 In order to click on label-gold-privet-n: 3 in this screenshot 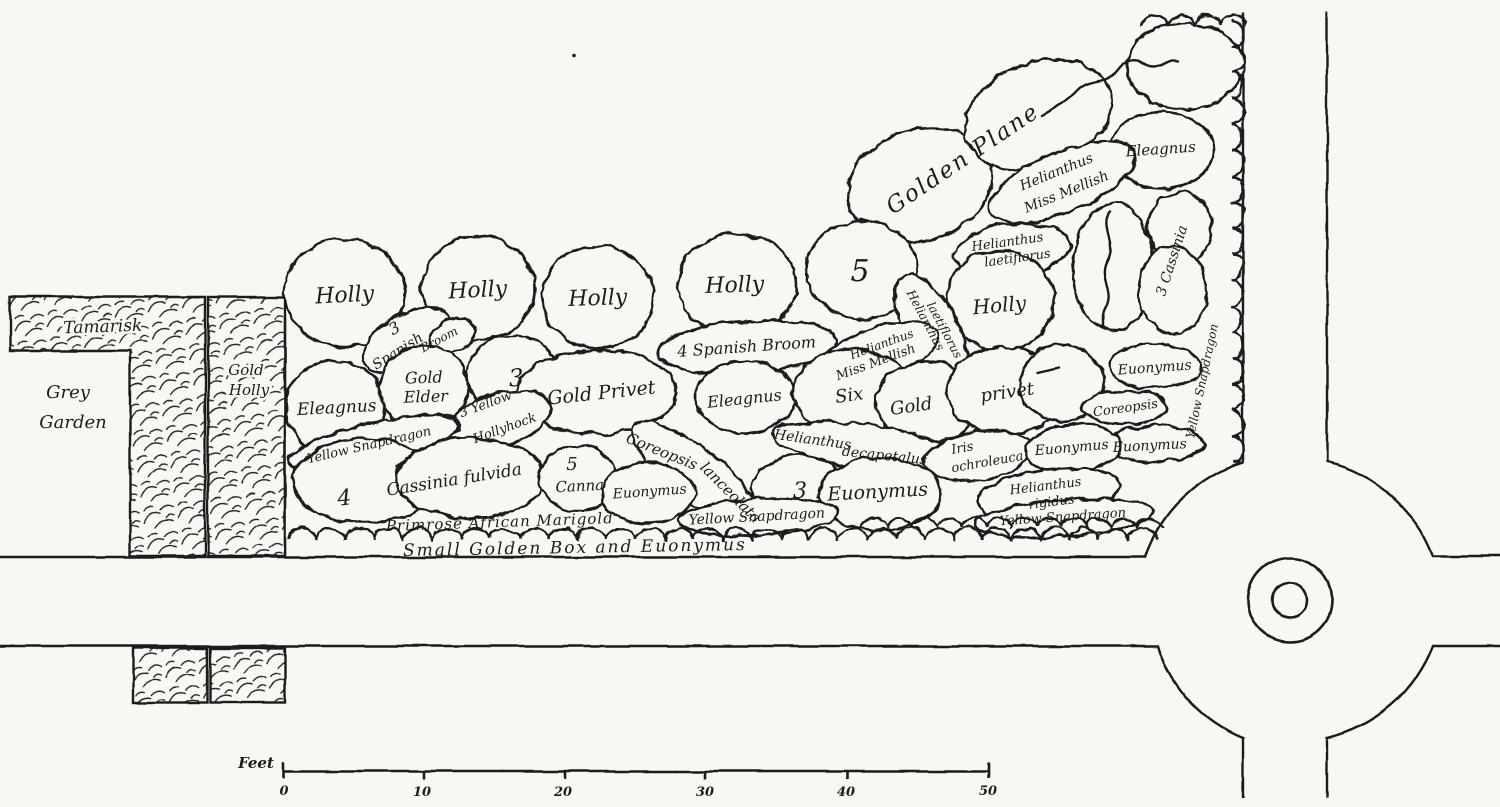, I will do `click(516, 377)`.